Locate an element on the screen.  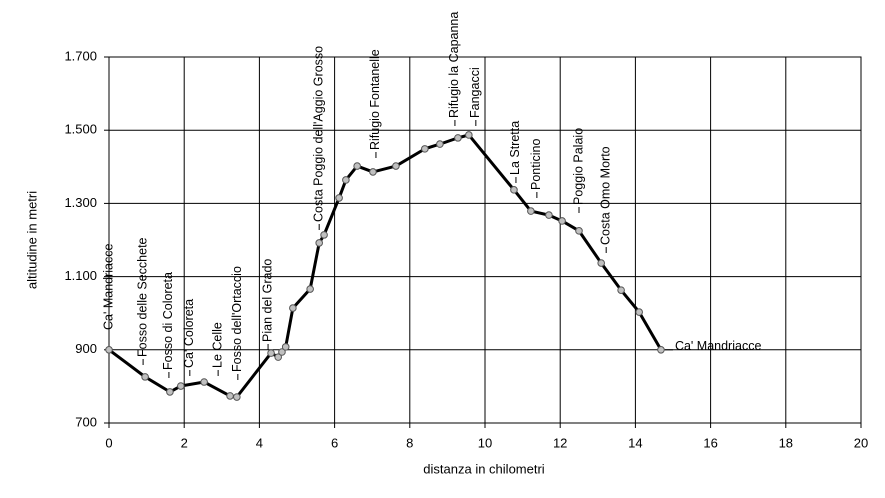
y-axis-title: altitudine in metri is located at coordinates (31, 240).